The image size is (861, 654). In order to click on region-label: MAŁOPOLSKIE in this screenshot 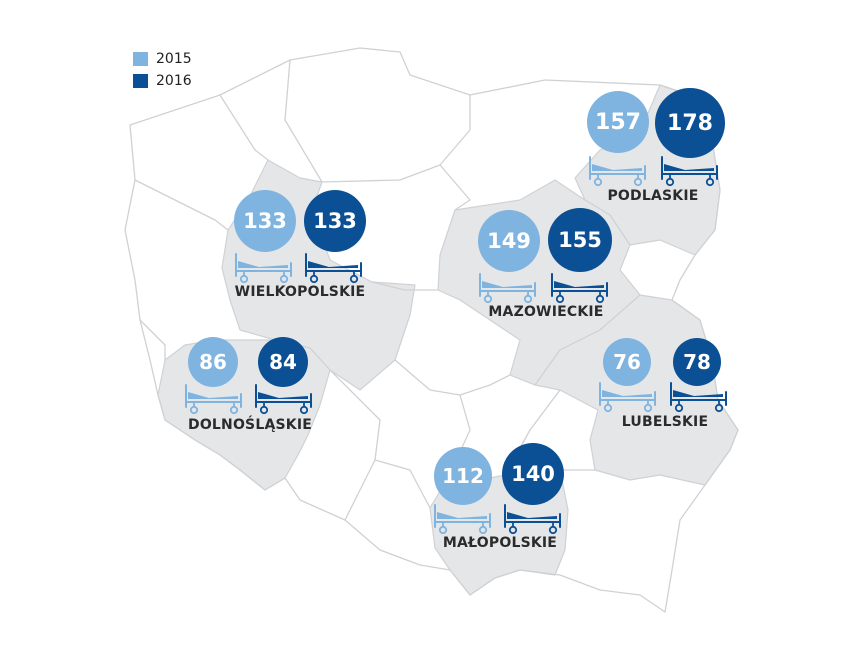, I will do `click(500, 543)`.